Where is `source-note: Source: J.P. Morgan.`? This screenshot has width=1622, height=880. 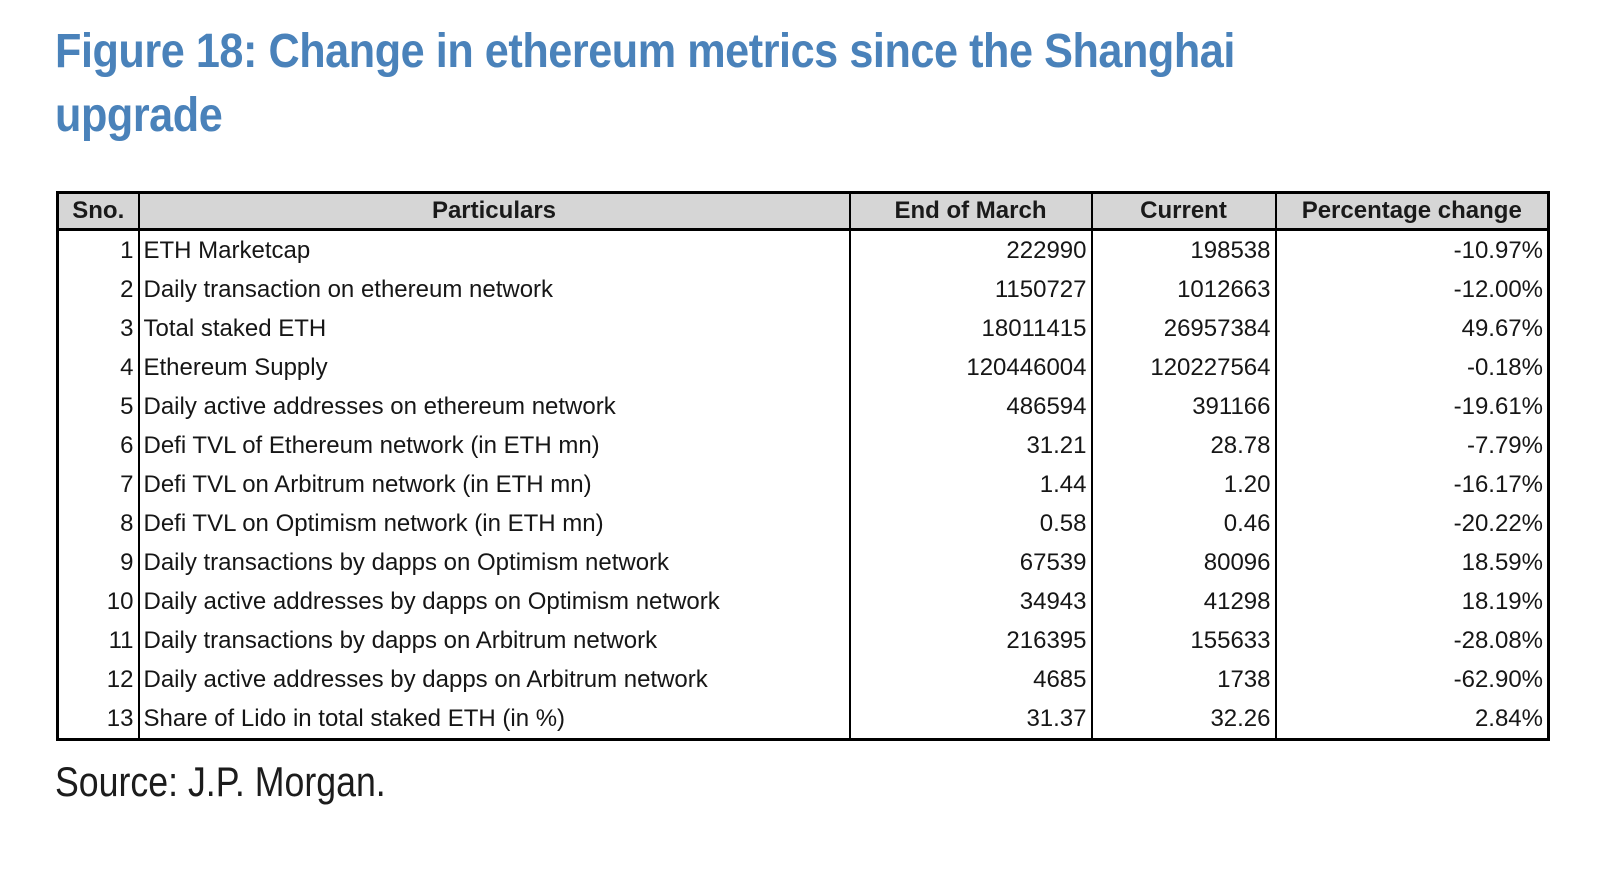
source-note: Source: J.P. Morgan. is located at coordinates (220, 781).